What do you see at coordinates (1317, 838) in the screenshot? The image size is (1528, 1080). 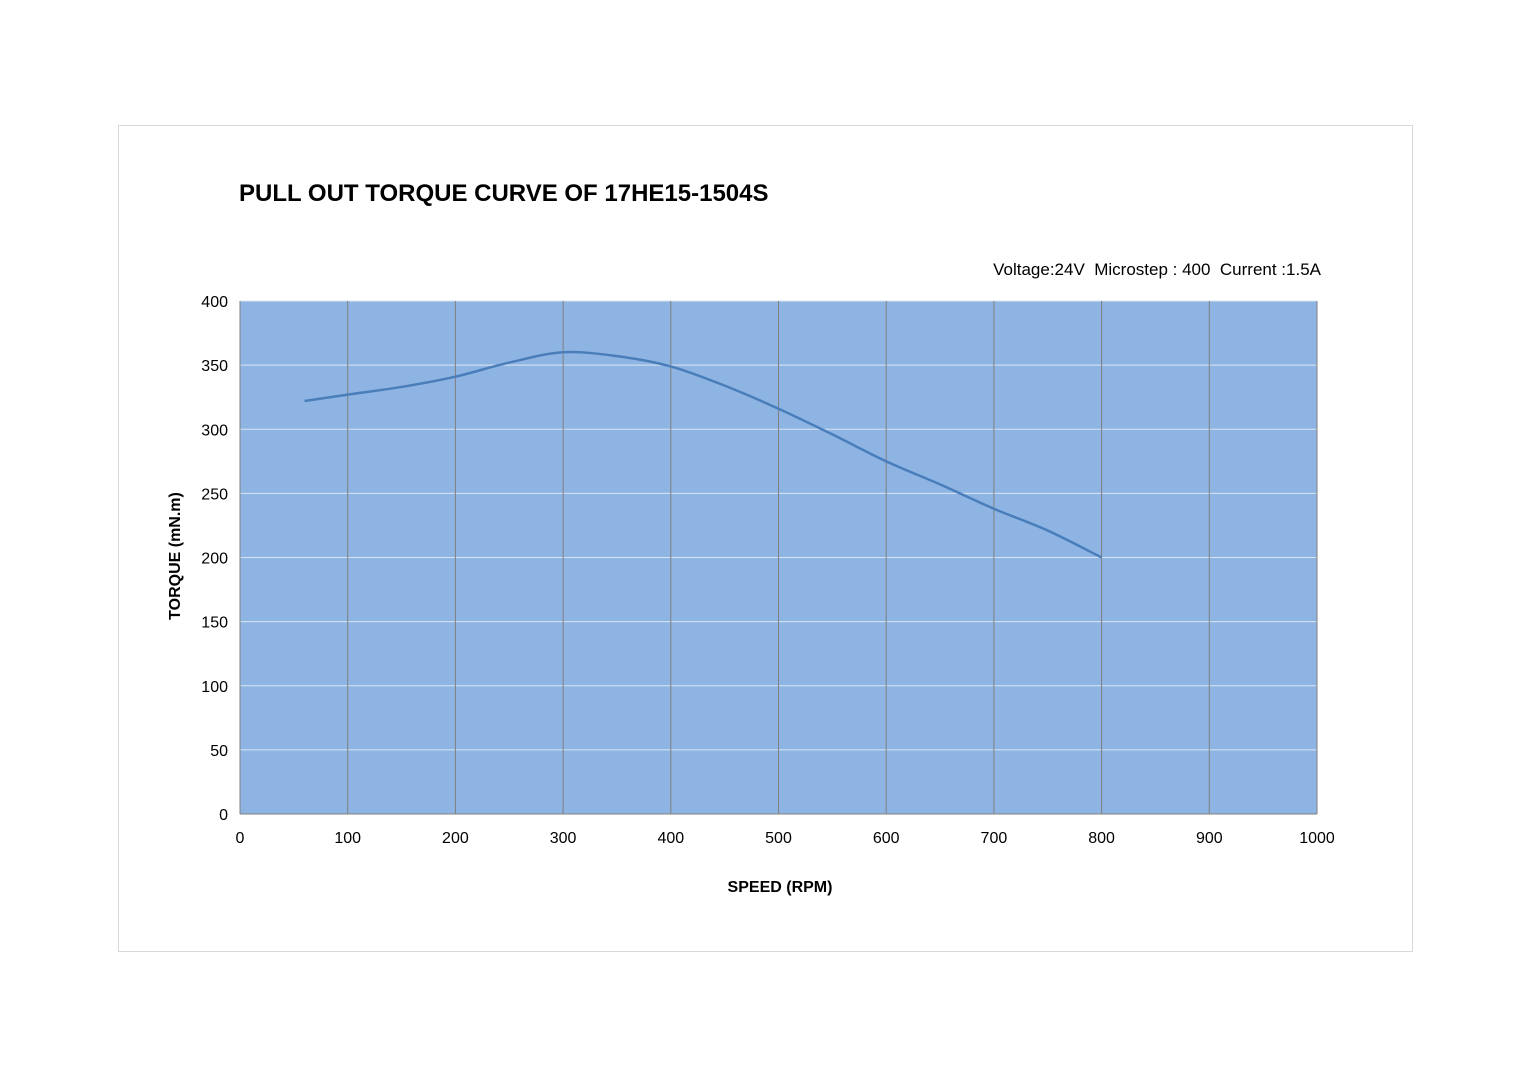 I see `x-tick-label: 1000` at bounding box center [1317, 838].